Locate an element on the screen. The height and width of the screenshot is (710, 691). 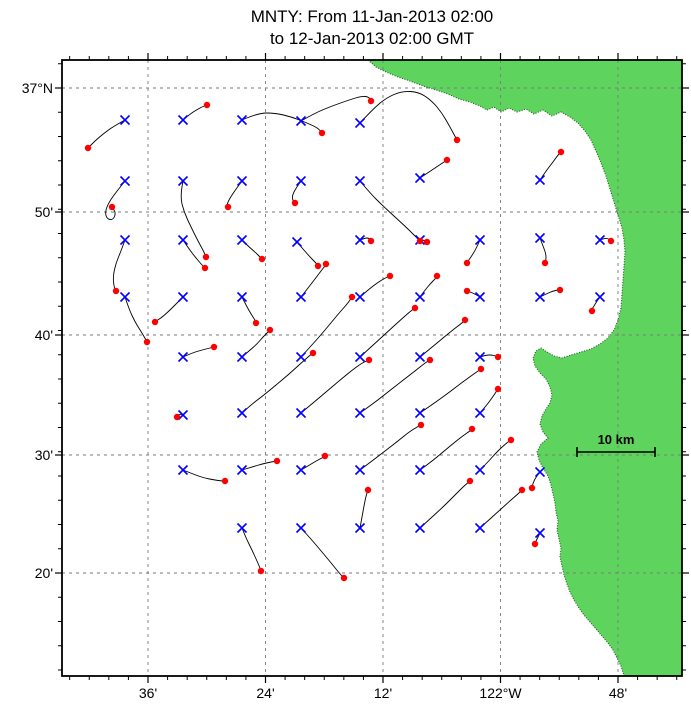
x-tick-label: 48' is located at coordinates (618, 693).